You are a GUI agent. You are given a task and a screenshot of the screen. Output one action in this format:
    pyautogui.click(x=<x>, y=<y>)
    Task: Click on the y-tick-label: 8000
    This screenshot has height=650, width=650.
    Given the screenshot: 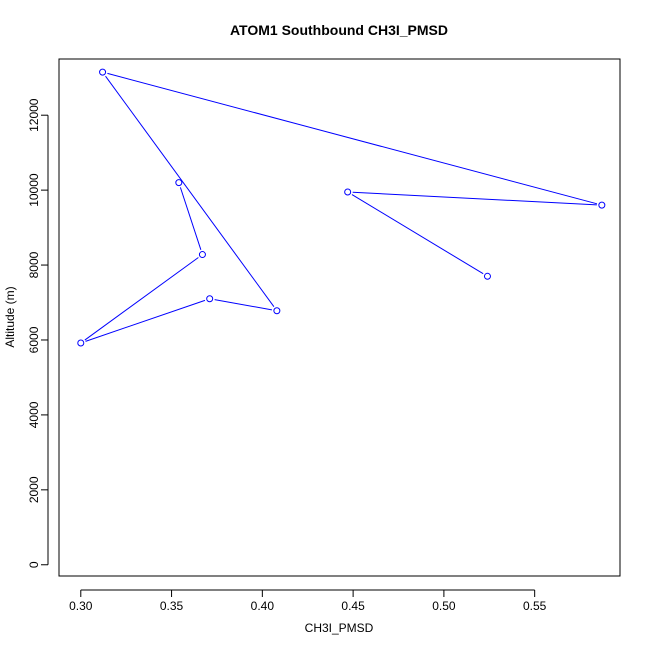 What is the action you would take?
    pyautogui.click(x=34, y=264)
    